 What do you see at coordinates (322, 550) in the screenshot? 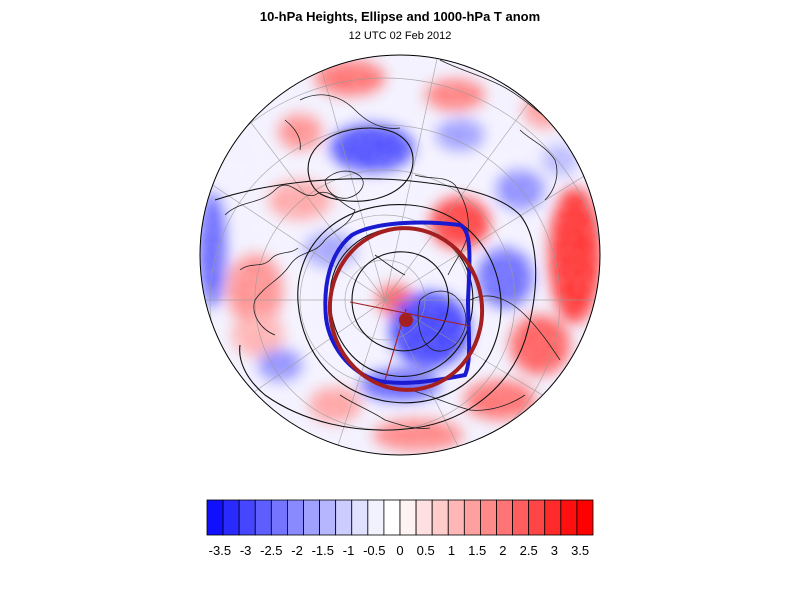
I see `colorbar-tick-label: -1.5` at bounding box center [322, 550].